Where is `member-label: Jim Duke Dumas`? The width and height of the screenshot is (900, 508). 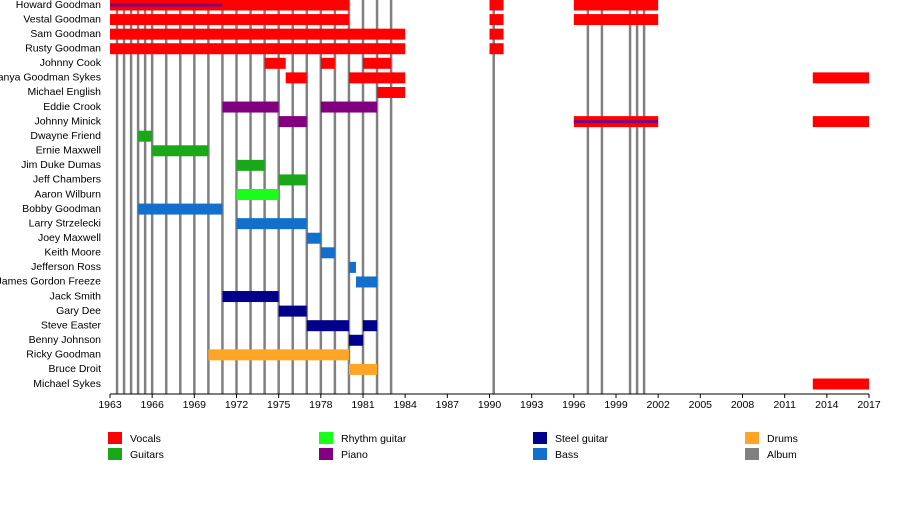
member-label: Jim Duke Dumas is located at coordinates (61, 165).